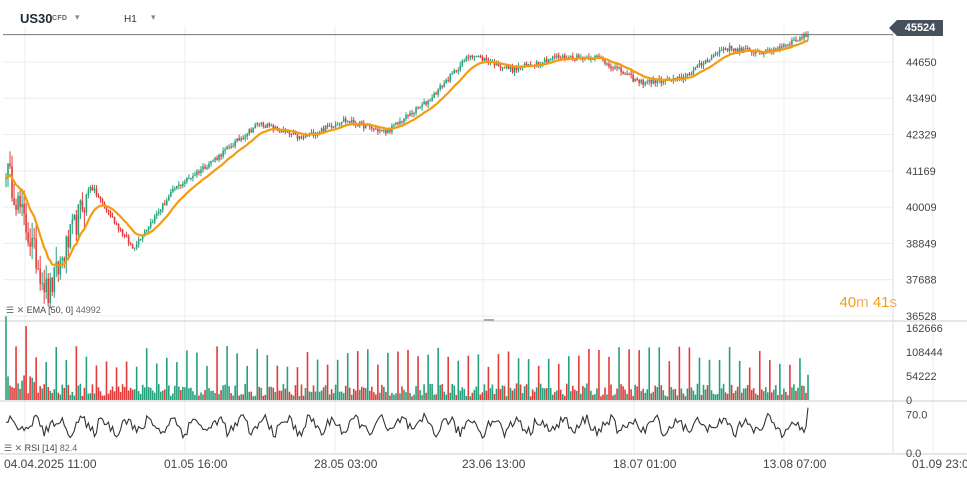 The image size is (967, 480). Describe the element at coordinates (153, 17) in the screenshot. I see `timeframe-dropdown-icon: ▾` at that location.